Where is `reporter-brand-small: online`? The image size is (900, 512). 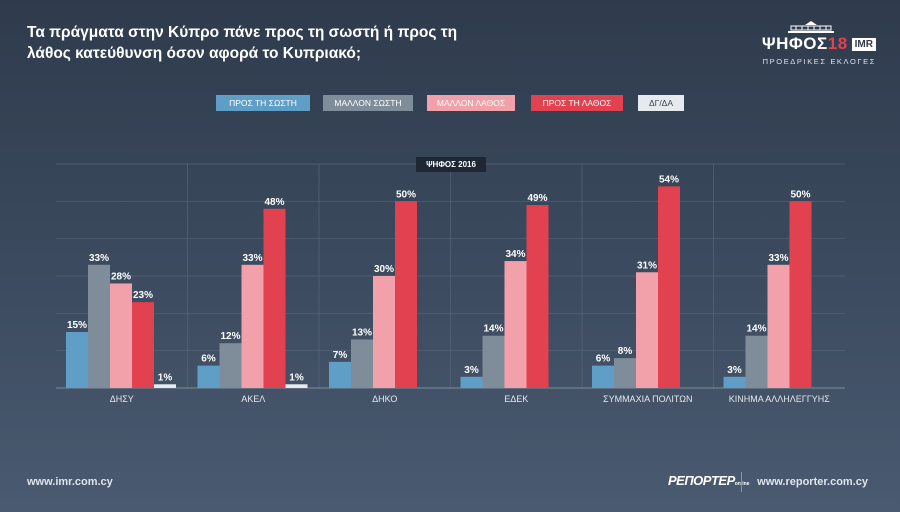
reporter-brand-small: online is located at coordinates (742, 484).